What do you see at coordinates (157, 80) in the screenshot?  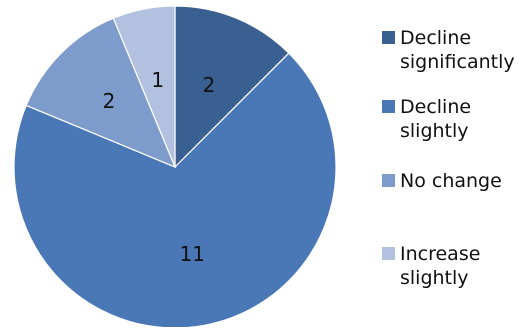 I see `data-label-increase-slightly: 1` at bounding box center [157, 80].